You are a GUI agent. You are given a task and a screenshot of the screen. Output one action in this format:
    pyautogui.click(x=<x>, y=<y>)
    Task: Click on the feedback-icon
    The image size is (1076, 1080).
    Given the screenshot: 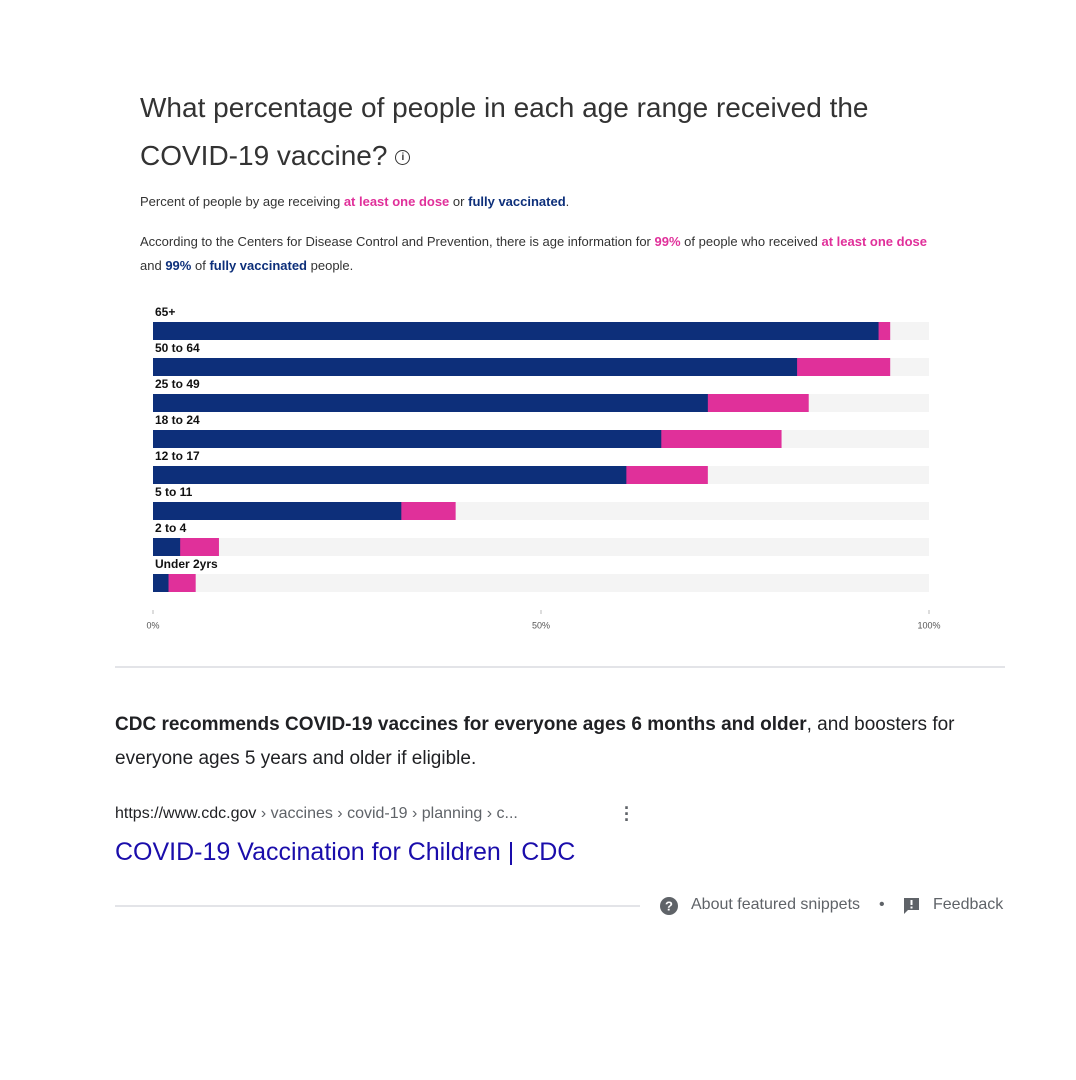 What is the action you would take?
    pyautogui.click(x=911, y=906)
    